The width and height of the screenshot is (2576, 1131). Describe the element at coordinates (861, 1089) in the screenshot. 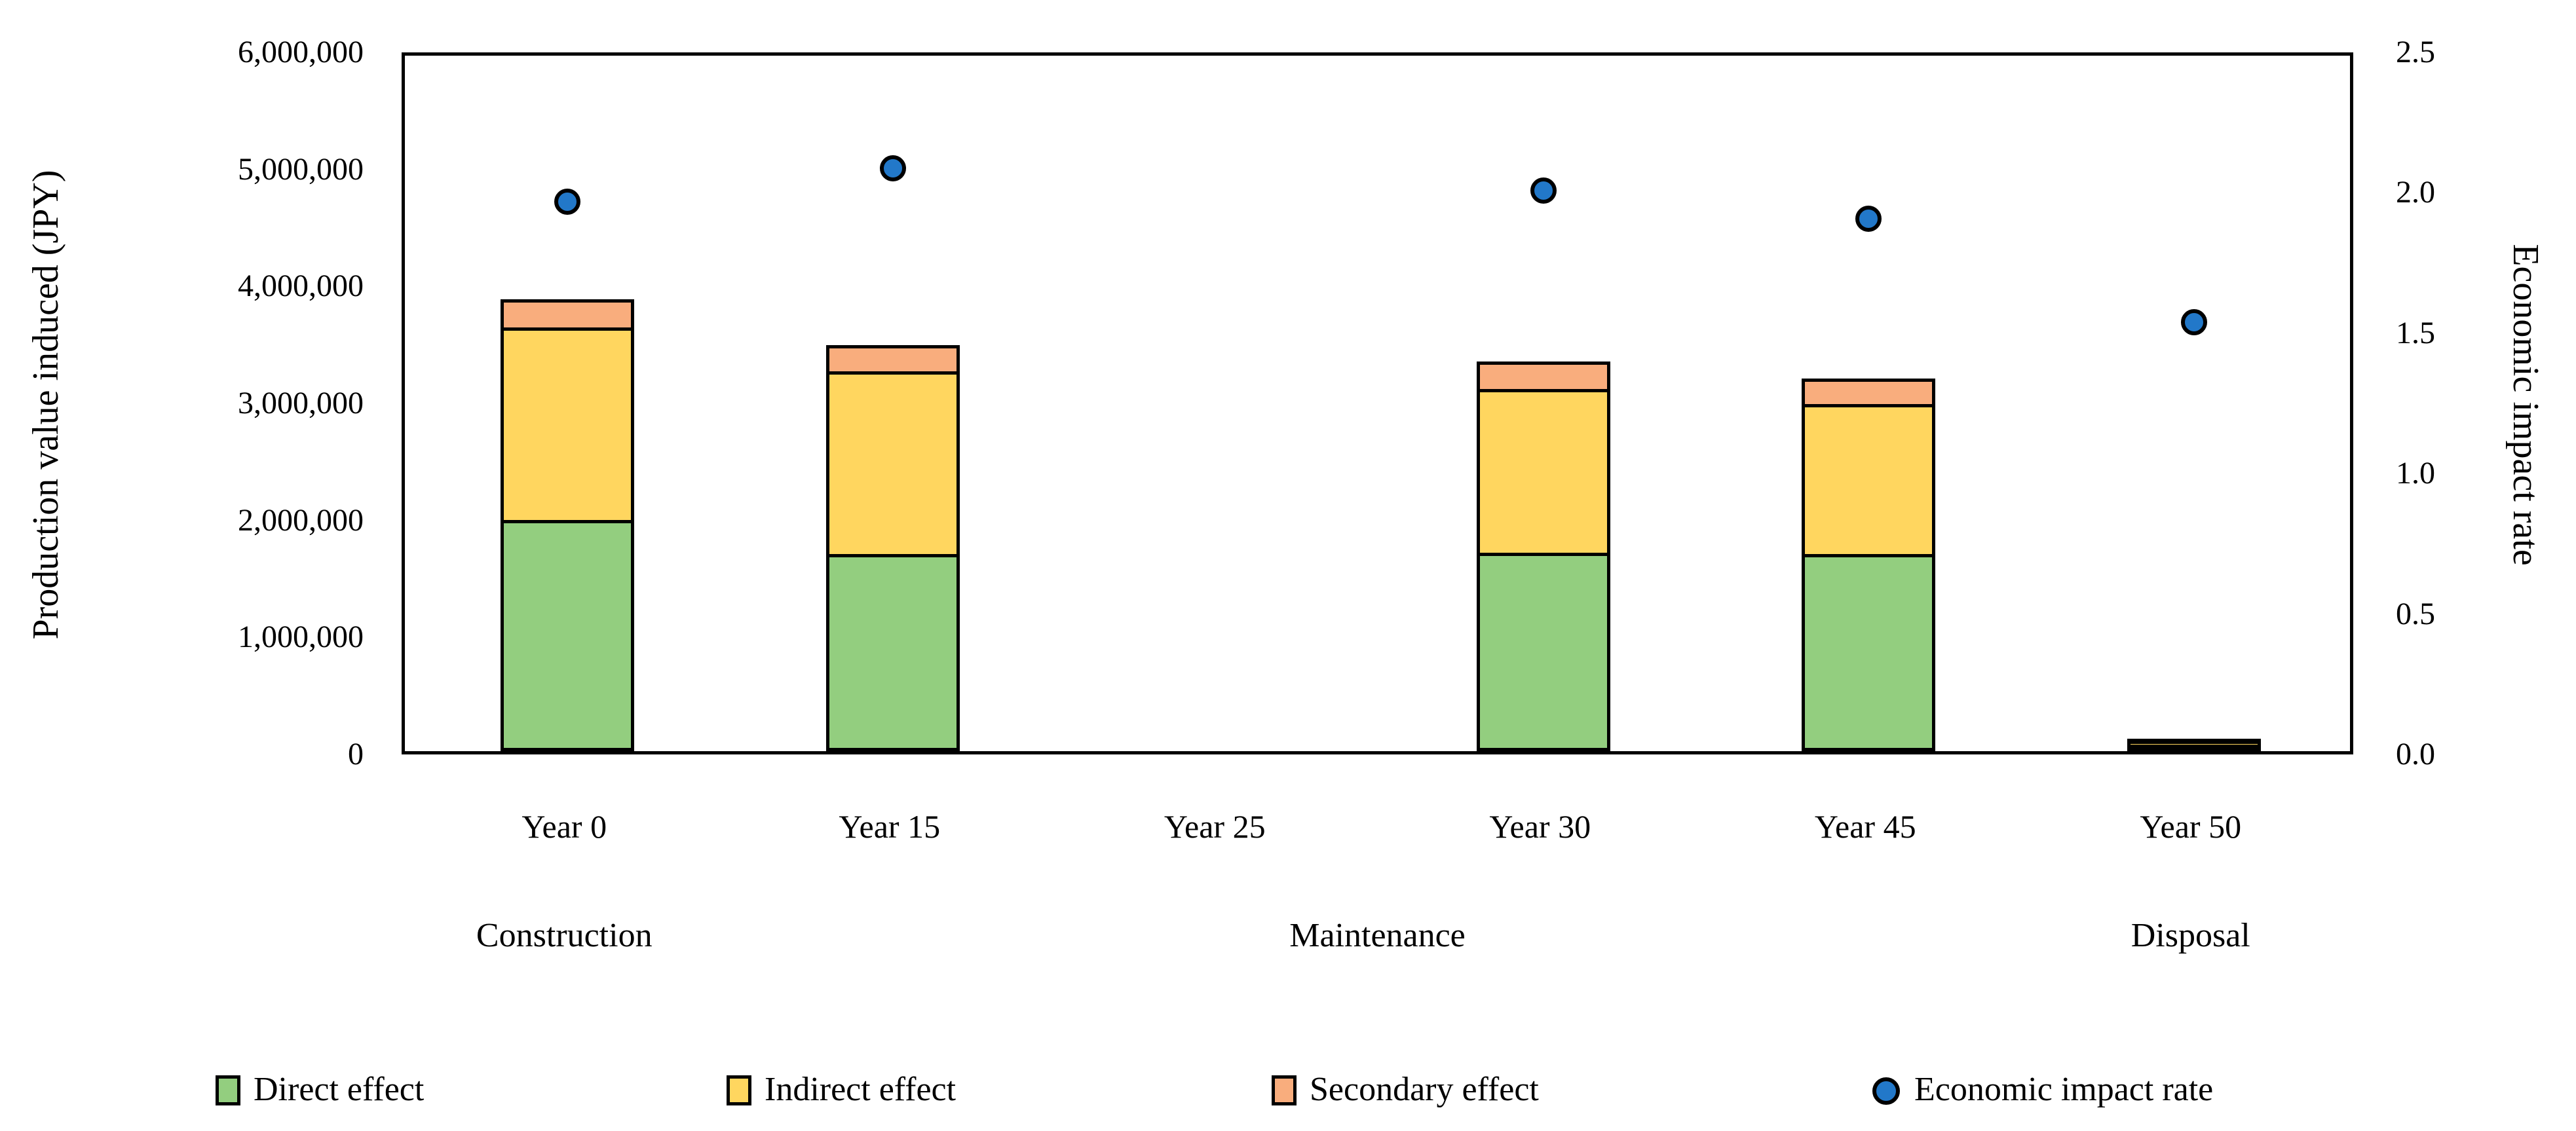

I see `legend-label: Indirect effect` at that location.